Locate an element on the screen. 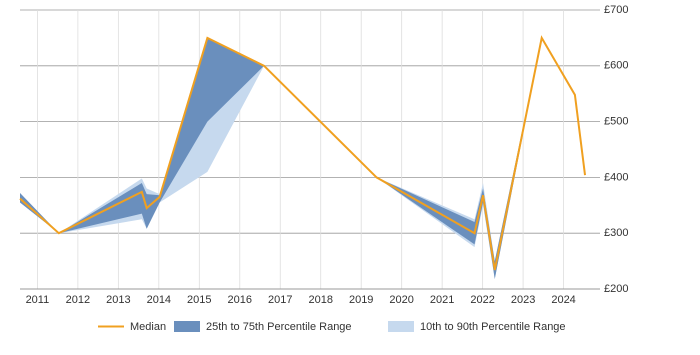 Image resolution: width=700 pixels, height=355 pixels. x-tick-label: 2016 is located at coordinates (240, 300).